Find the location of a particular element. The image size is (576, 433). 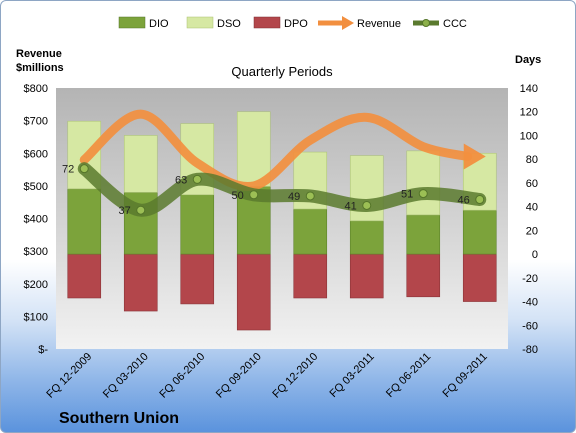

left-tick-label: $500 is located at coordinates (36, 187).